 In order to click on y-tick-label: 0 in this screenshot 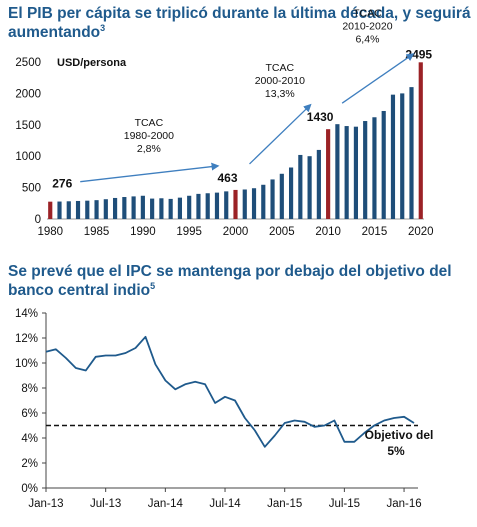, I will do `click(38, 220)`.